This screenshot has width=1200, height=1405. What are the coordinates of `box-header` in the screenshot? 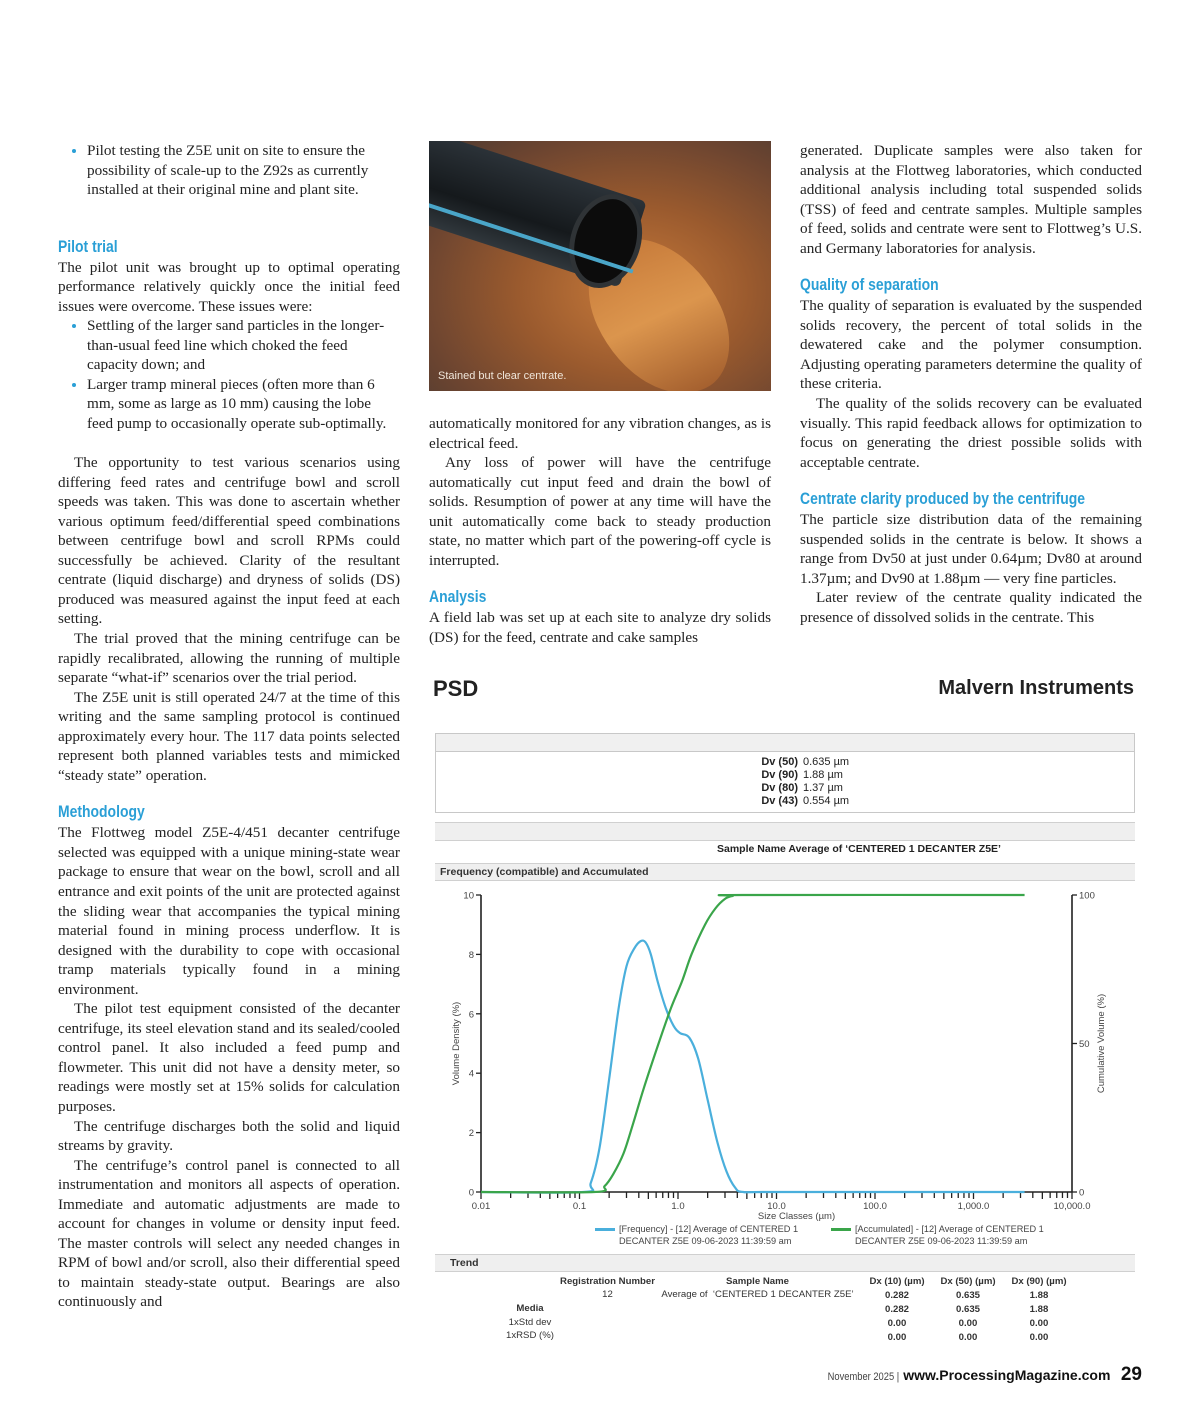 It's located at (785, 743).